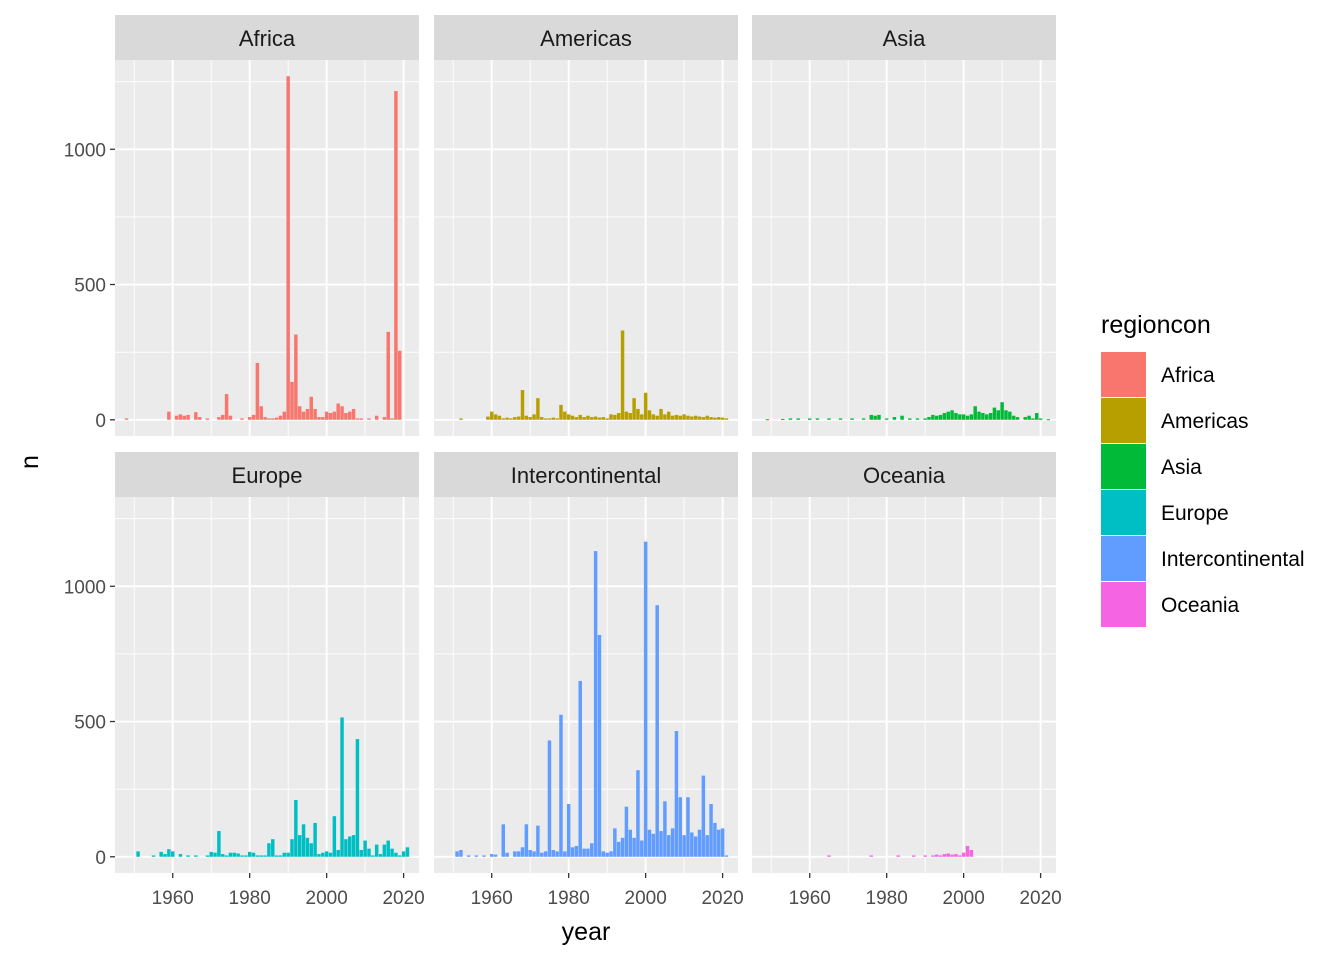  I want to click on x-axis-title: year, so click(586, 932).